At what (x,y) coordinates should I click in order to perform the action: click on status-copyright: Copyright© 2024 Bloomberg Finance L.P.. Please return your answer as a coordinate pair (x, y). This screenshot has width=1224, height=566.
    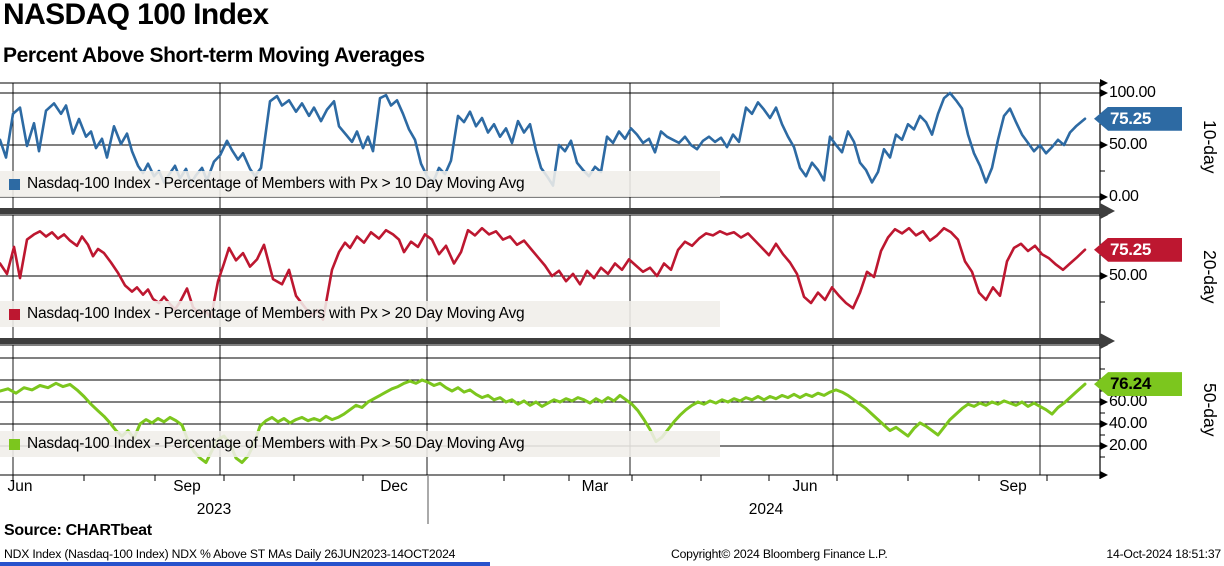
    Looking at the image, I should click on (779, 554).